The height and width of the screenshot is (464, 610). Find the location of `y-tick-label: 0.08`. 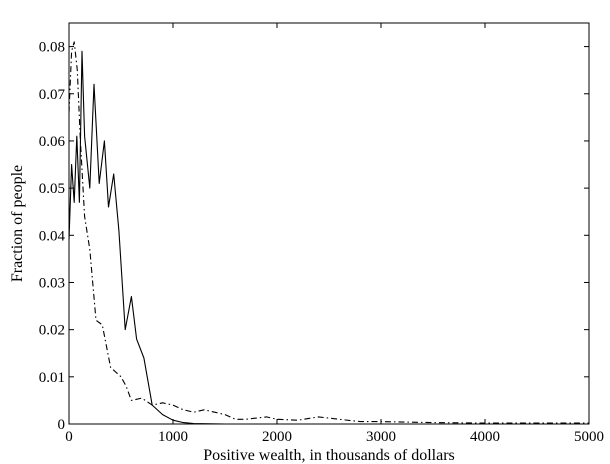

y-tick-label: 0.08 is located at coordinates (52, 48).